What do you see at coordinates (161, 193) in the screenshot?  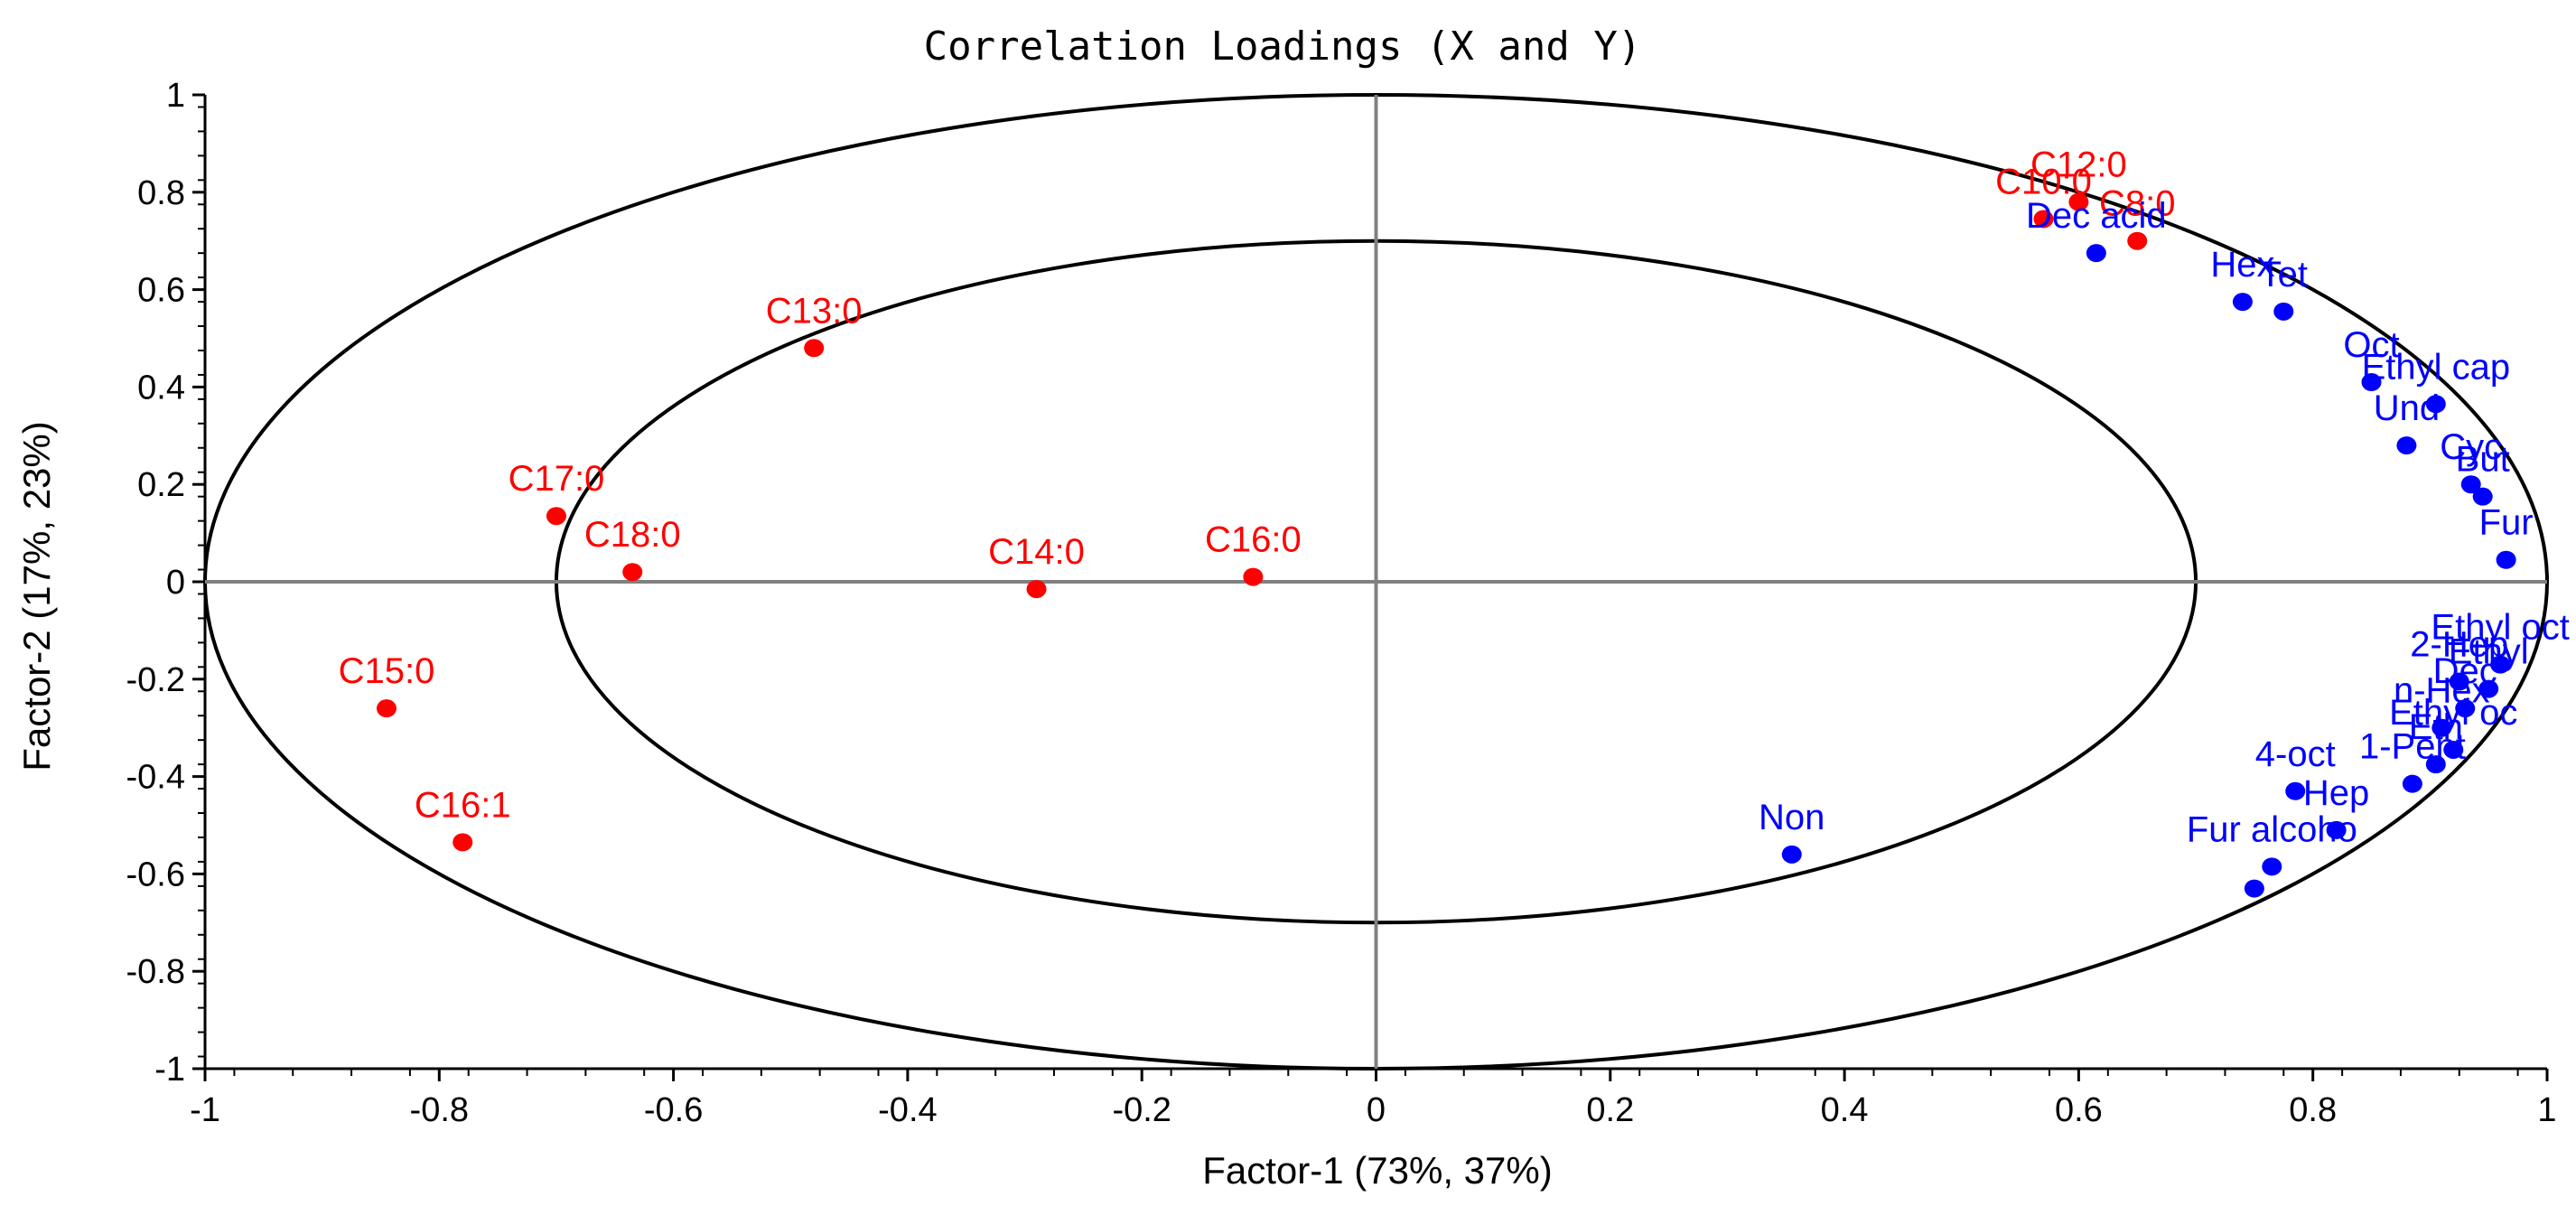 I see `y-tick-label: 0.8` at bounding box center [161, 193].